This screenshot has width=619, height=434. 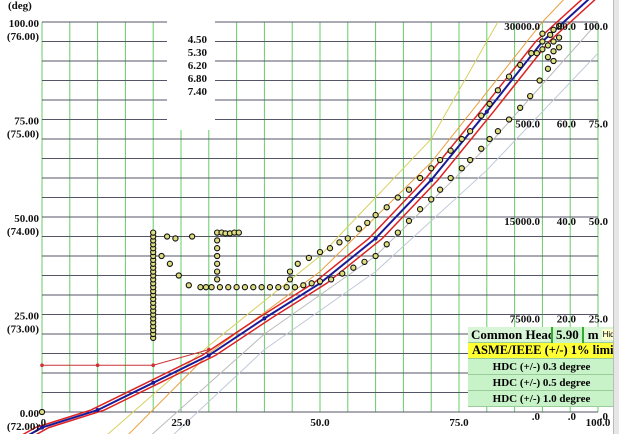 I want to click on y-secondary-label: (73.00), so click(x=23, y=330).